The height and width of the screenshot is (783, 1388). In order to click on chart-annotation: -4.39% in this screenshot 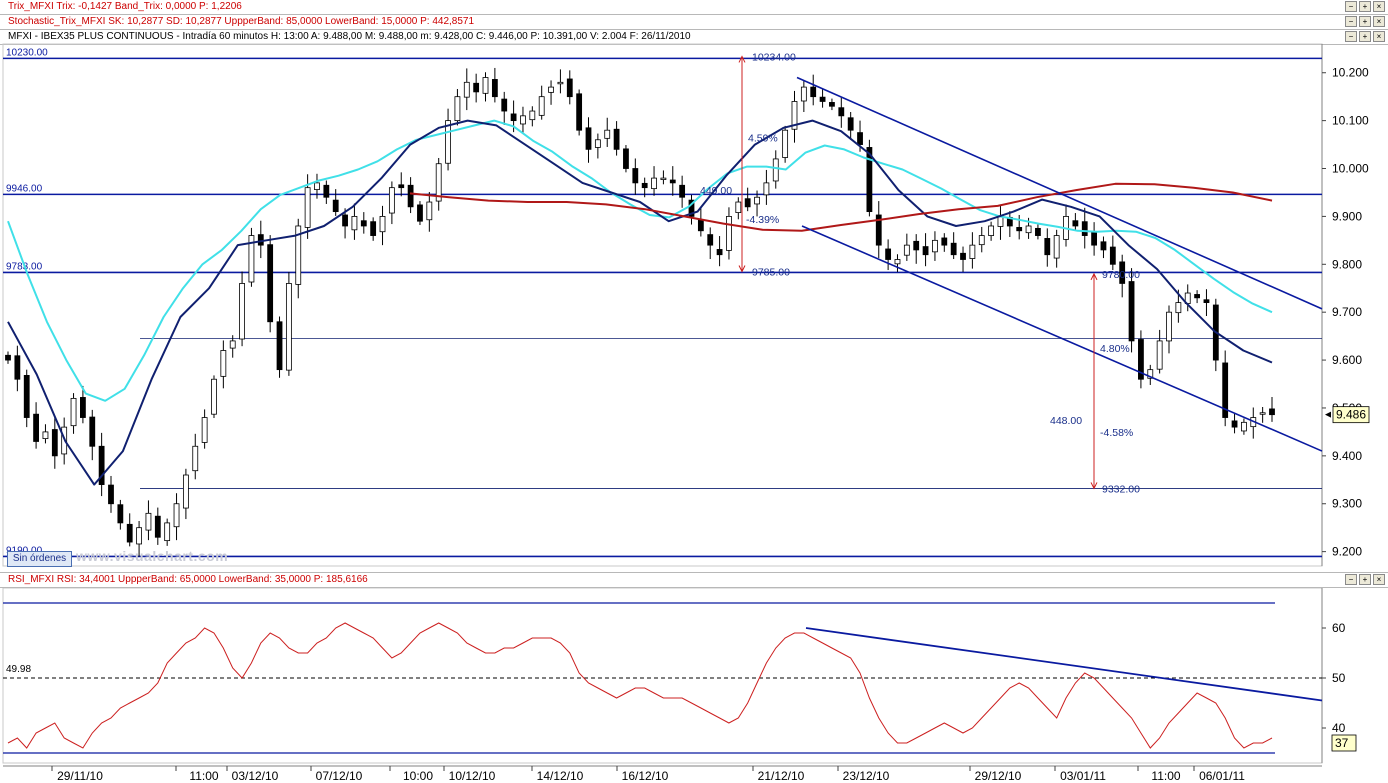, I will do `click(762, 220)`.